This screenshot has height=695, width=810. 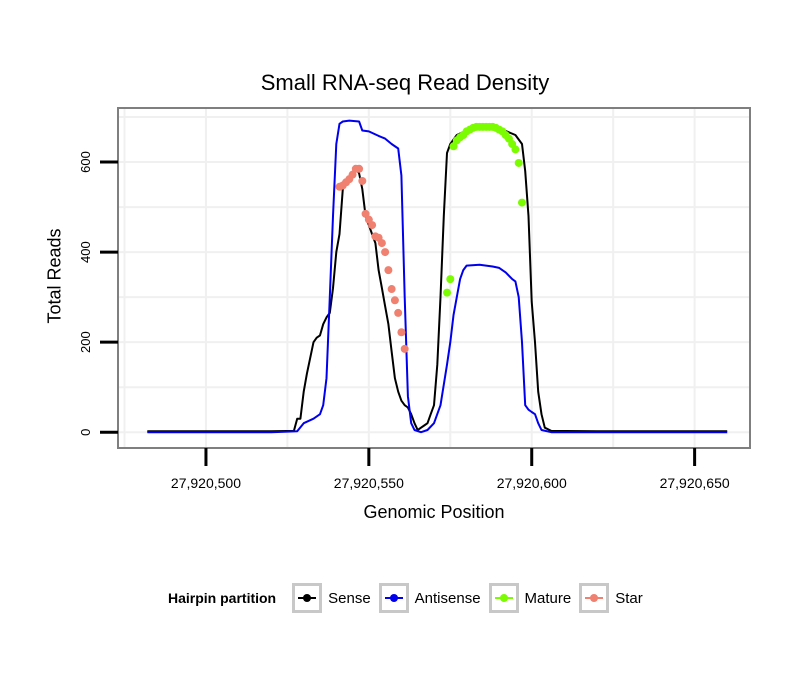 I want to click on y-tick-label: 400, so click(x=85, y=252).